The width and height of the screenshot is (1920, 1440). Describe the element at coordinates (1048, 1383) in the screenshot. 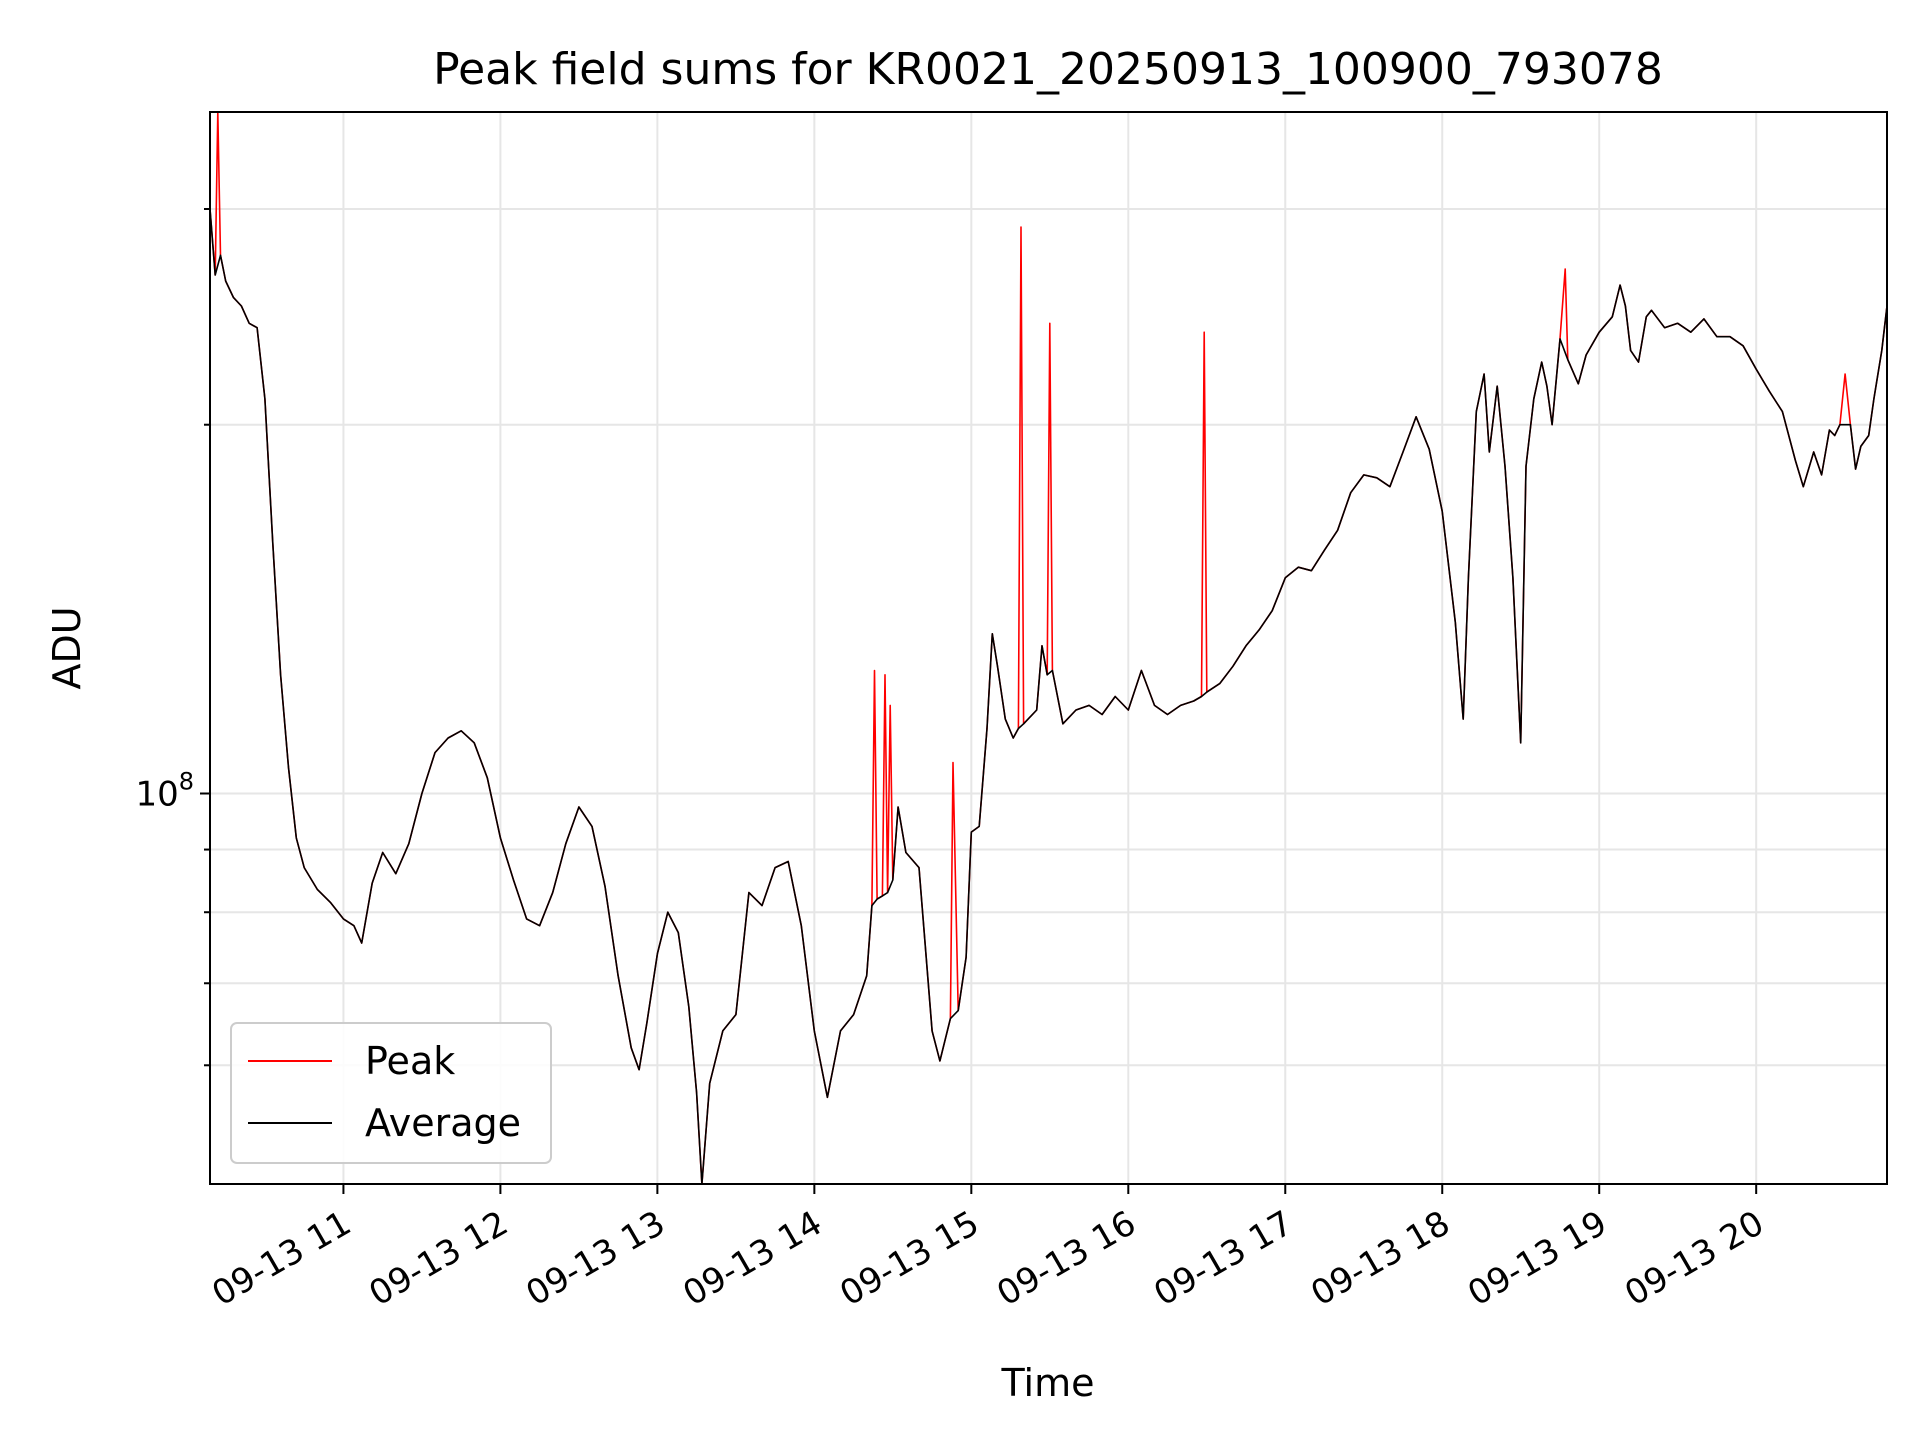

I see `x-axis-label: Time` at that location.